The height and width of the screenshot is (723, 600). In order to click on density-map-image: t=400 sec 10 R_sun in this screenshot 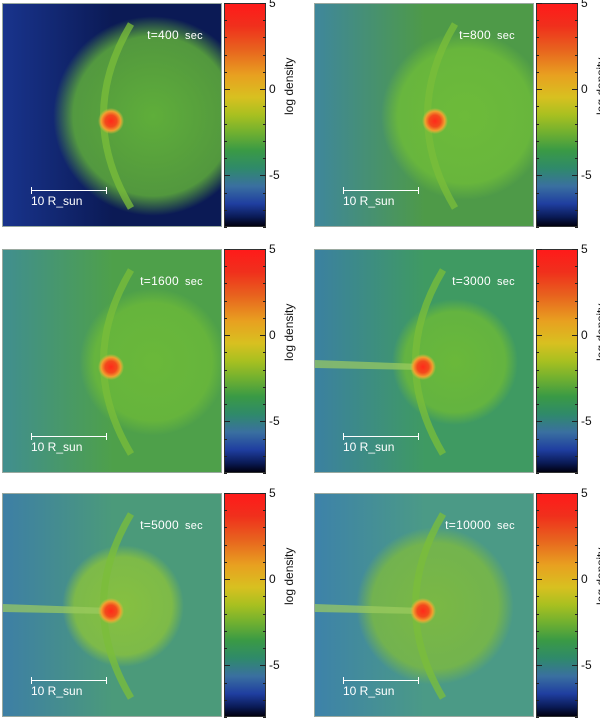, I will do `click(112, 115)`.